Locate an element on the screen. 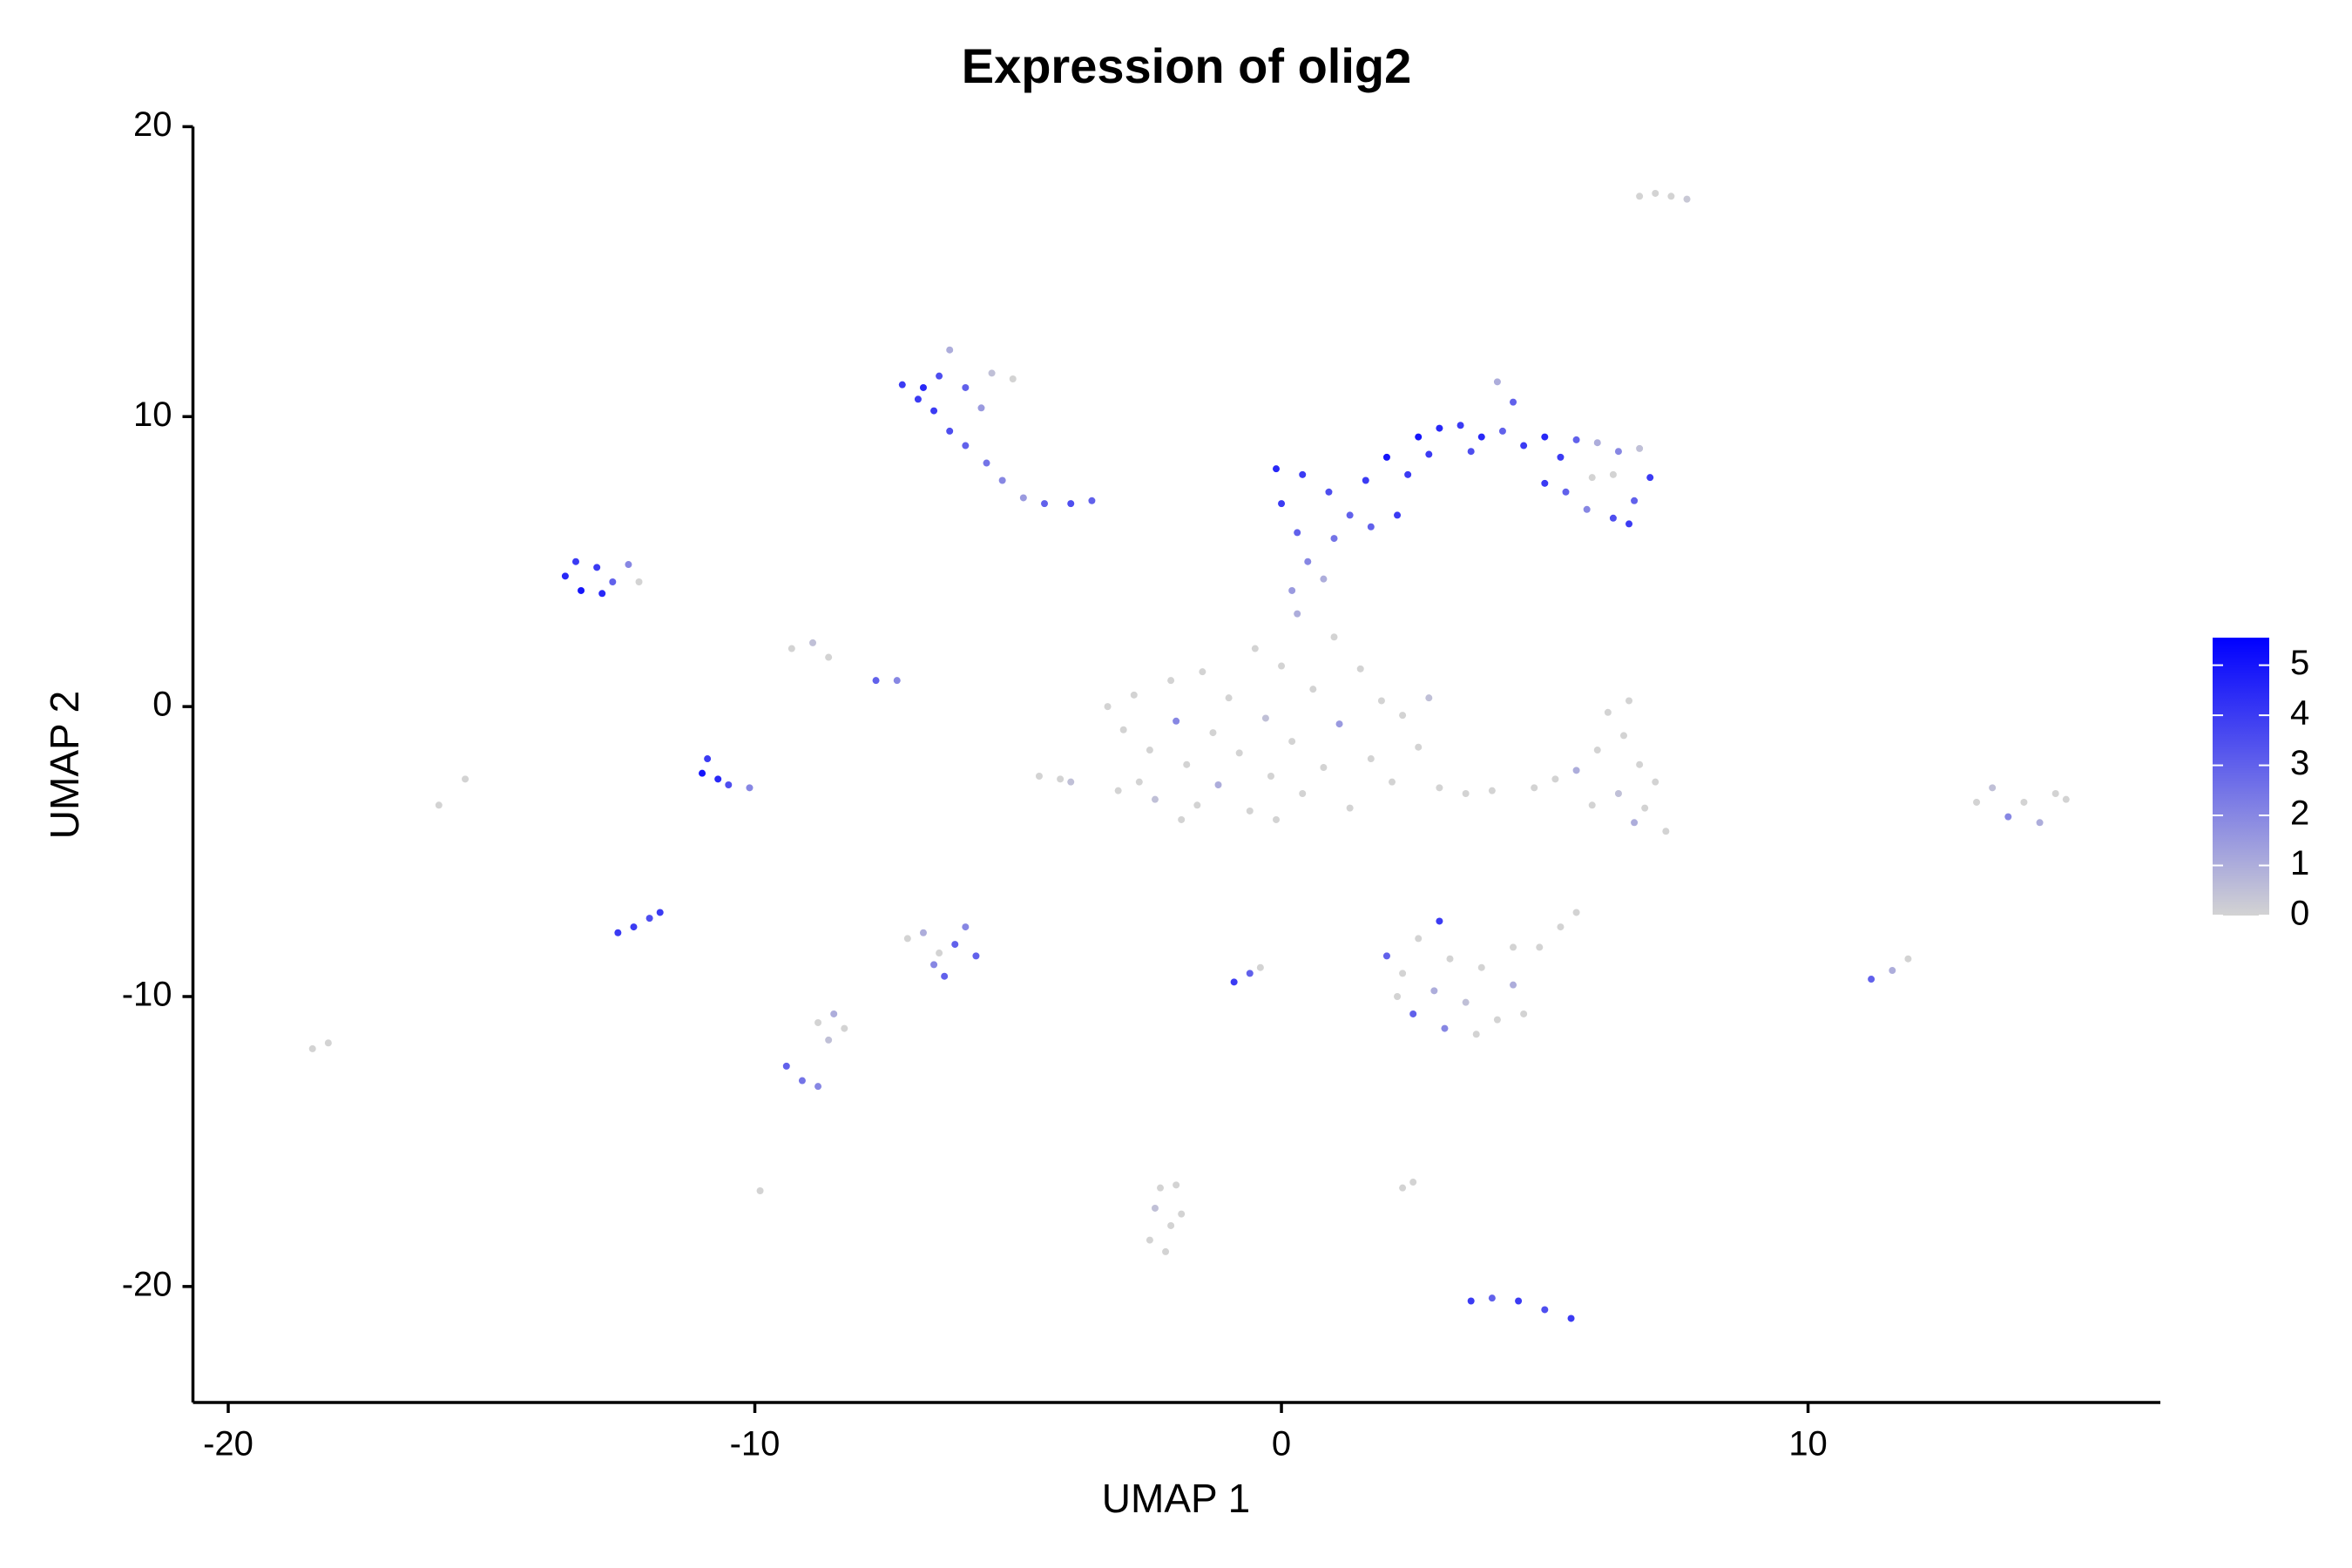 Image resolution: width=2352 pixels, height=1568 pixels. chart-title: Expression of olig2 is located at coordinates (1187, 66).